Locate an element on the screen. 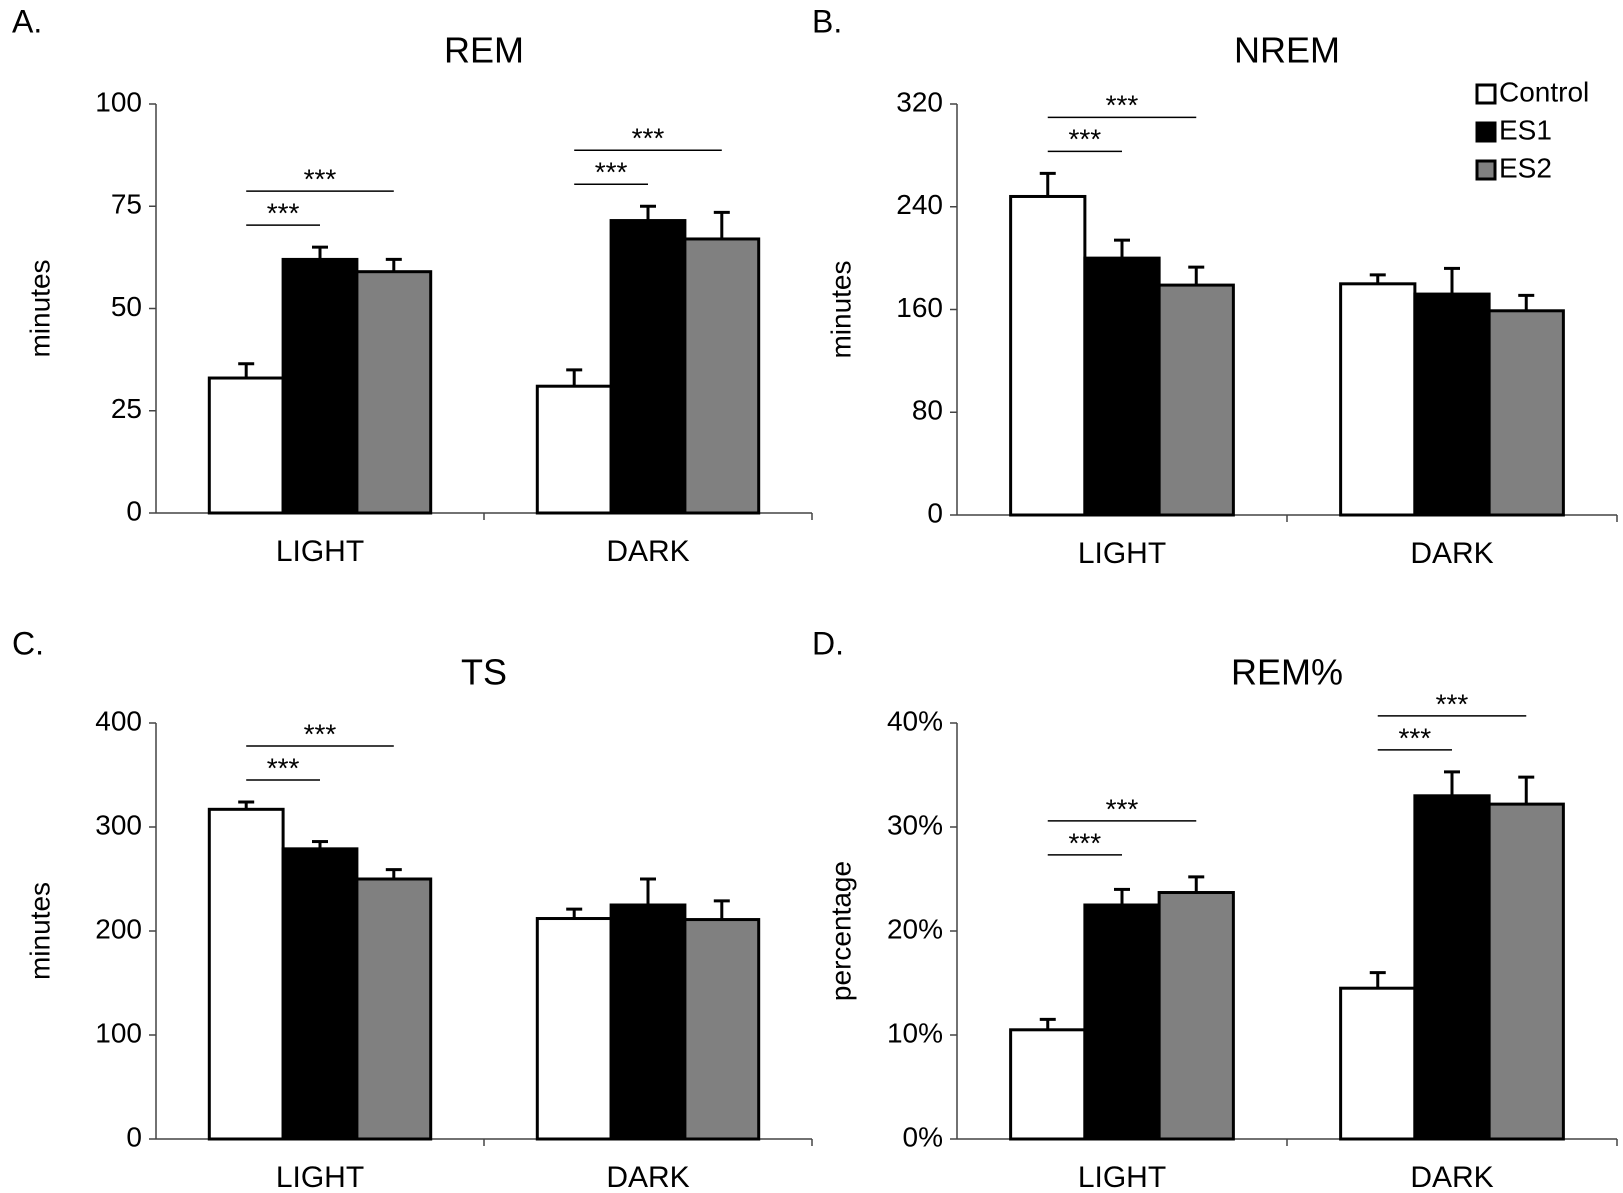 Image resolution: width=1623 pixels, height=1193 pixels. y-tick-label: 240 is located at coordinates (919, 204).